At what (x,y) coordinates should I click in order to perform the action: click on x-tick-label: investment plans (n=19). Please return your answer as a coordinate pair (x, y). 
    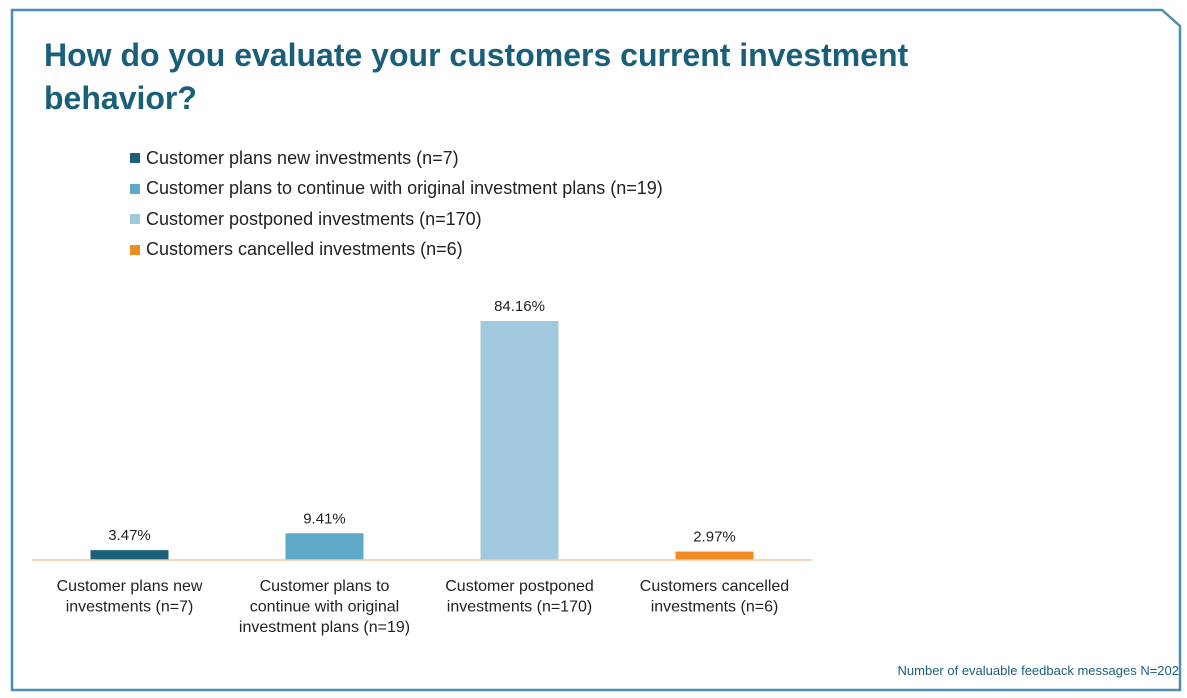
    Looking at the image, I should click on (324, 627).